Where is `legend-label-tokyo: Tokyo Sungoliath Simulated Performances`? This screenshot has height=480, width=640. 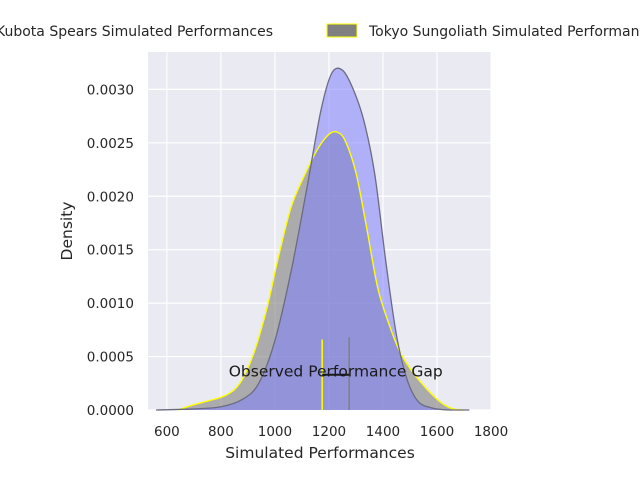
legend-label-tokyo: Tokyo Sungoliath Simulated Performances is located at coordinates (504, 32).